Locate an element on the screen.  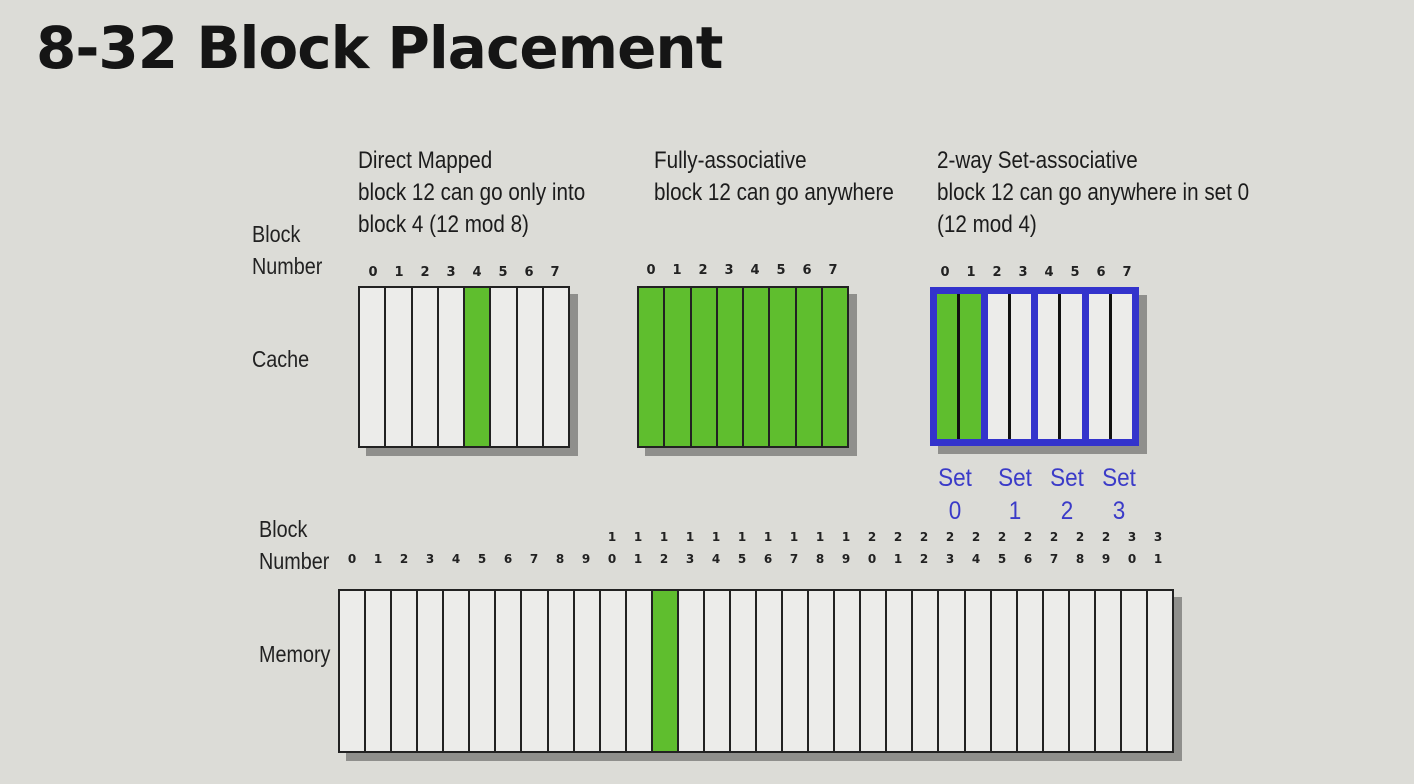
set-number: 0 is located at coordinates (955, 511).